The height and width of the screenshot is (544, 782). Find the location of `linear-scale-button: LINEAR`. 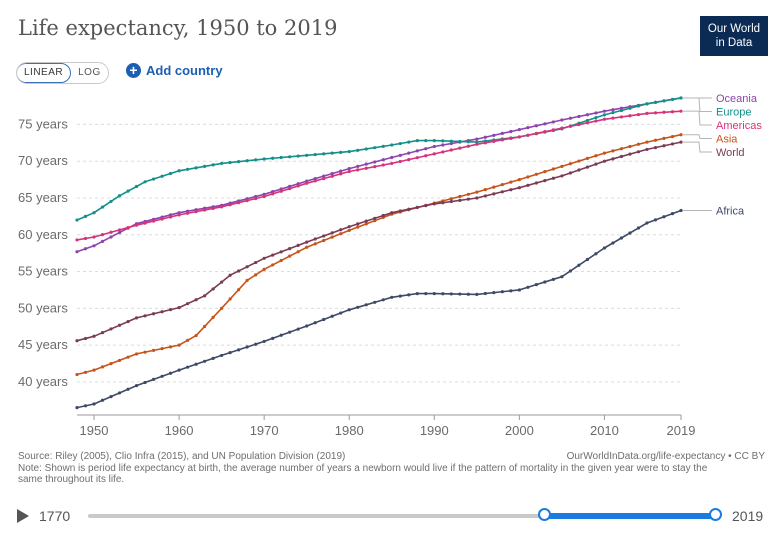

linear-scale-button: LINEAR is located at coordinates (44, 73).